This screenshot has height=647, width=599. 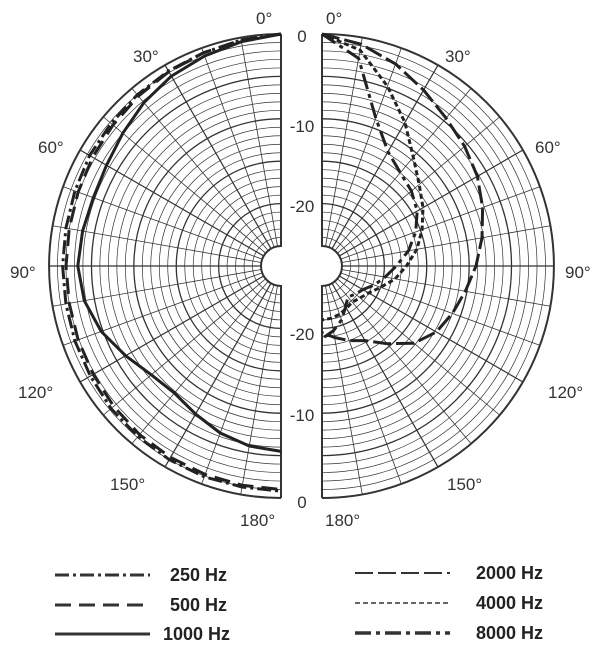 I want to click on left-hub, so click(x=271, y=266).